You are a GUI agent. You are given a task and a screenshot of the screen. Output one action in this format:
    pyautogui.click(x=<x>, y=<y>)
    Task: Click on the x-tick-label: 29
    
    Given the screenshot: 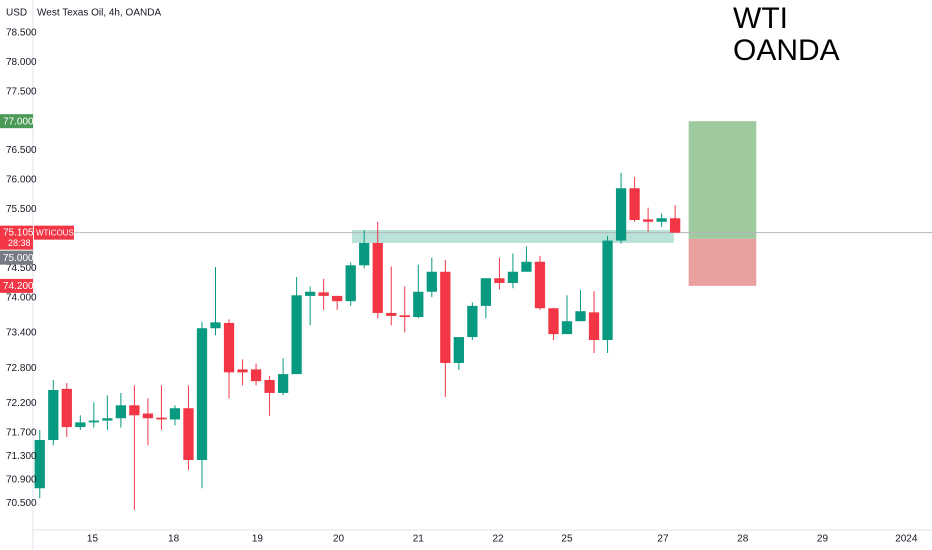 What is the action you would take?
    pyautogui.click(x=823, y=539)
    